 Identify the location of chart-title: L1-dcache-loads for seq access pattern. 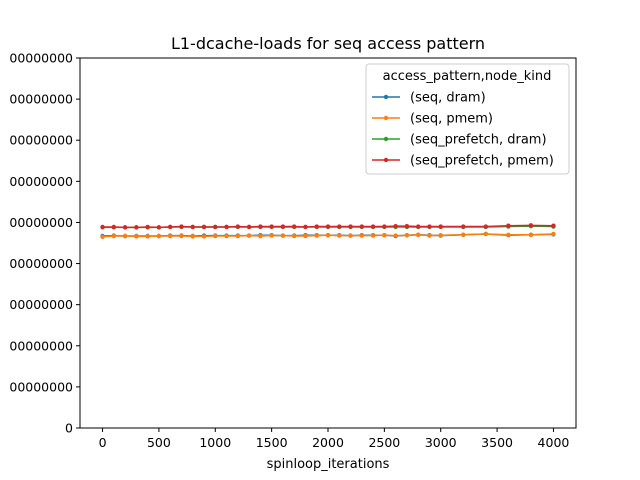
(328, 43).